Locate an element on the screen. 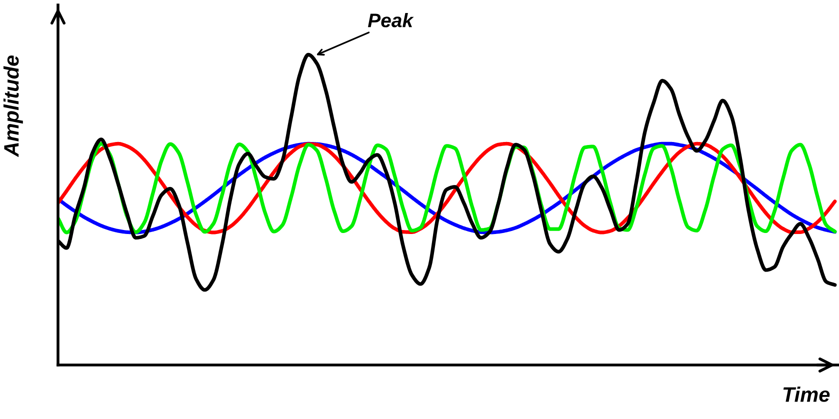 The width and height of the screenshot is (839, 419). x-axis-title: Time is located at coordinates (806, 394).